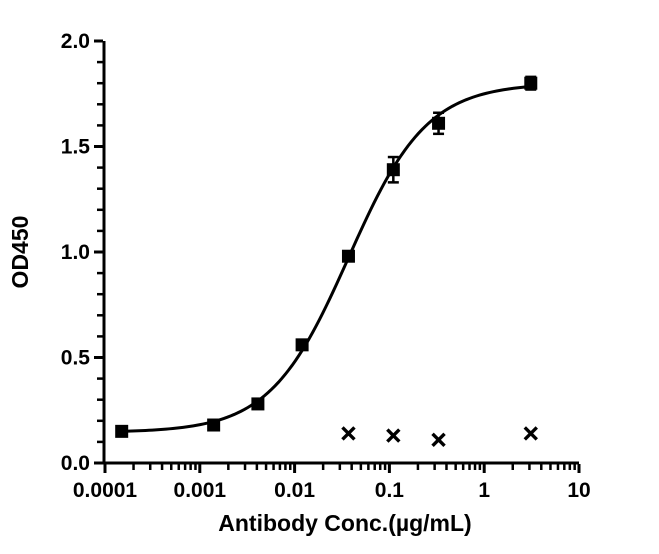 The image size is (659, 554). What do you see at coordinates (484, 490) in the screenshot?
I see `x-tick-label: 1` at bounding box center [484, 490].